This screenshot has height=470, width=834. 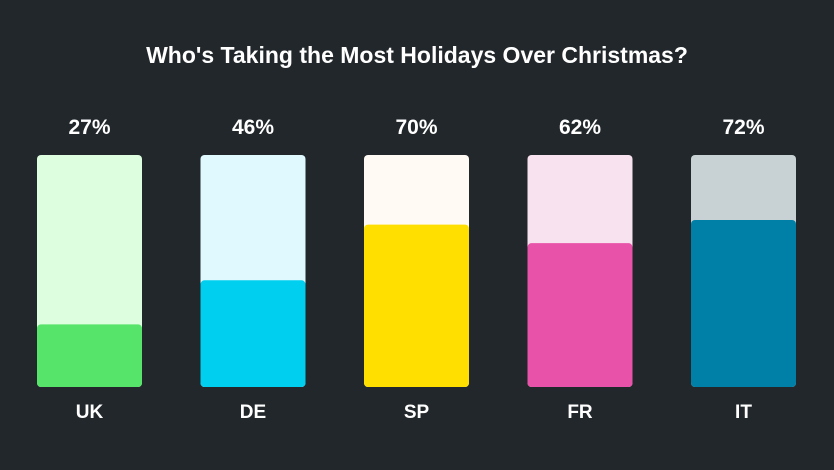 What do you see at coordinates (580, 412) in the screenshot?
I see `tick-label-fr: FR` at bounding box center [580, 412].